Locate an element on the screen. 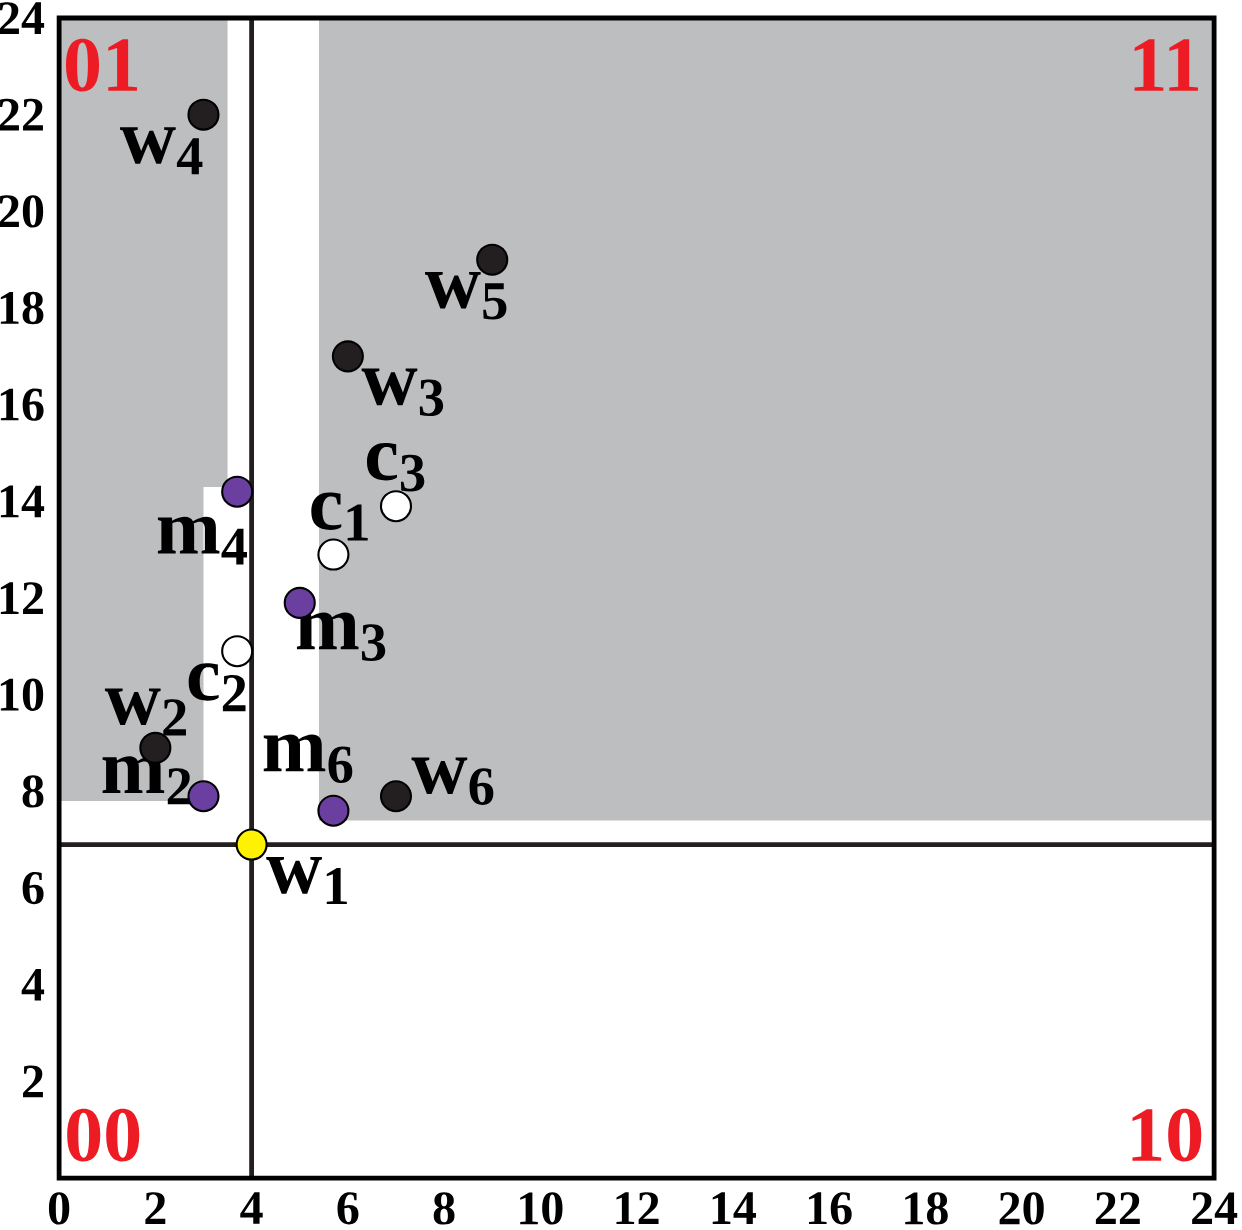 Image resolution: width=1242 pixels, height=1230 pixels. x-tick-label: 18 is located at coordinates (926, 1208).